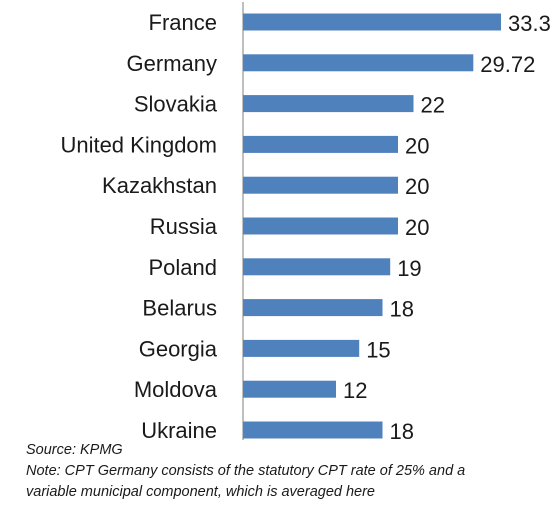  I want to click on value-label: 12, so click(355, 390).